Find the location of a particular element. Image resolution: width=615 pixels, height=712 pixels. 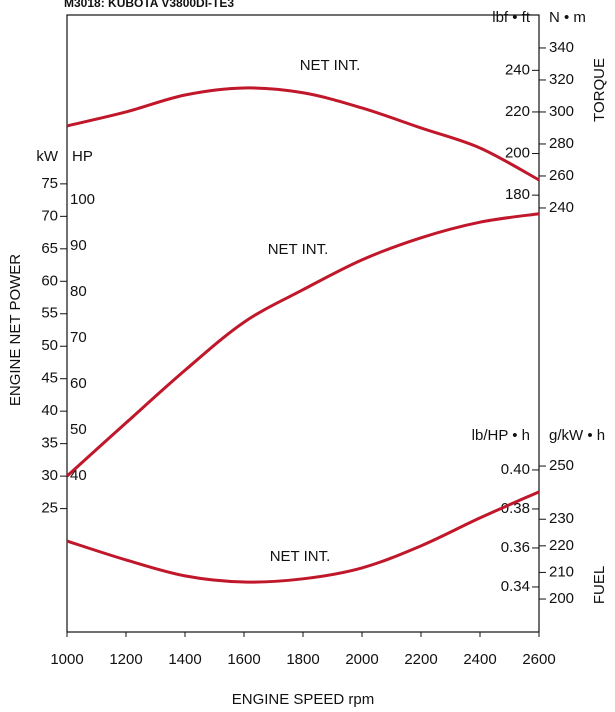

axis-title: ENGINE NET POWER is located at coordinates (15, 330).